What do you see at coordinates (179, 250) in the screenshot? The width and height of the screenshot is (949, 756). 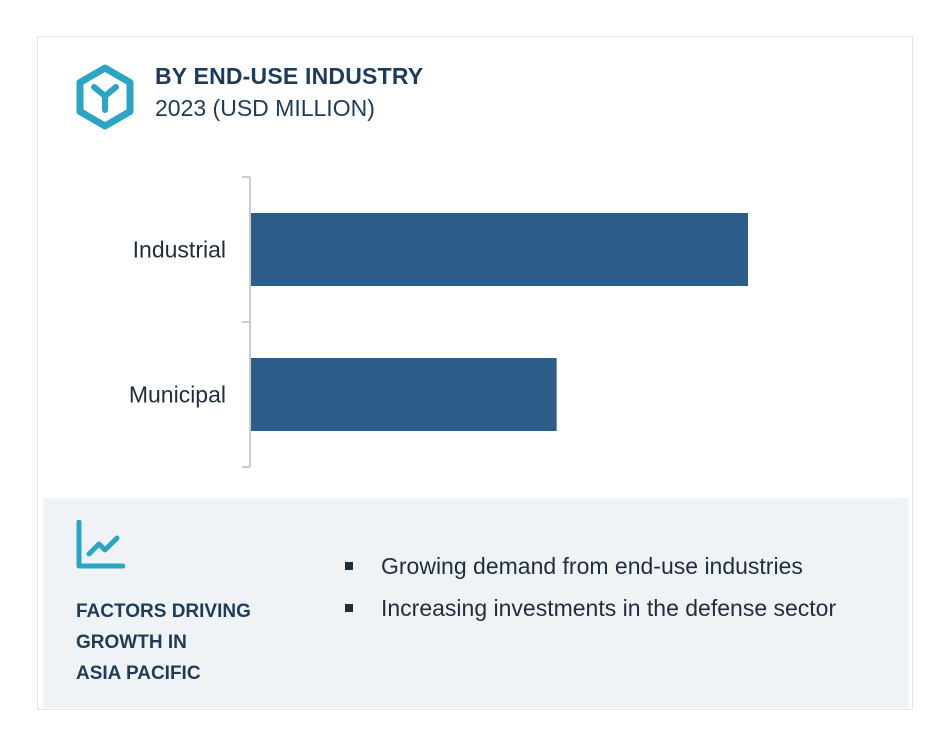 I see `category-label: Industrial` at bounding box center [179, 250].